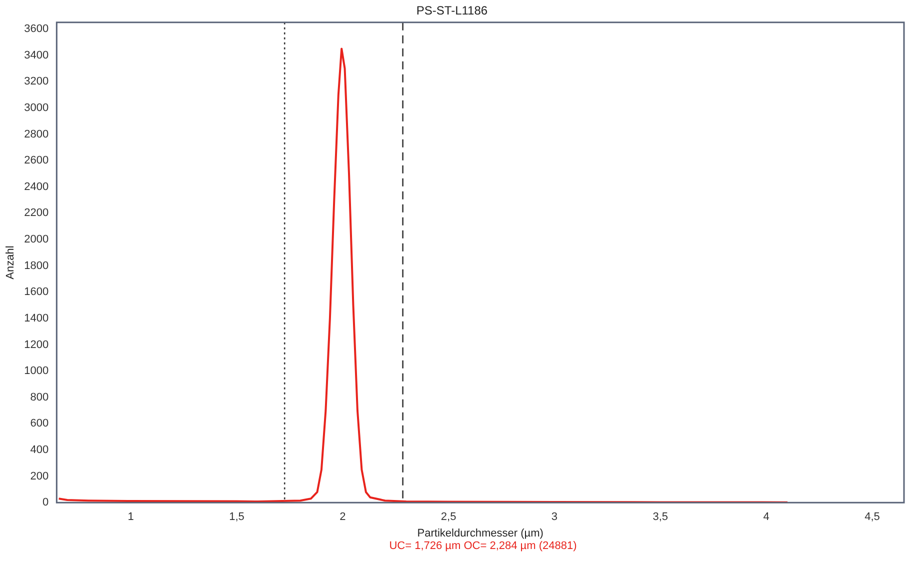 The width and height of the screenshot is (906, 561). I want to click on y-axis-title: Anzahl, so click(10, 263).